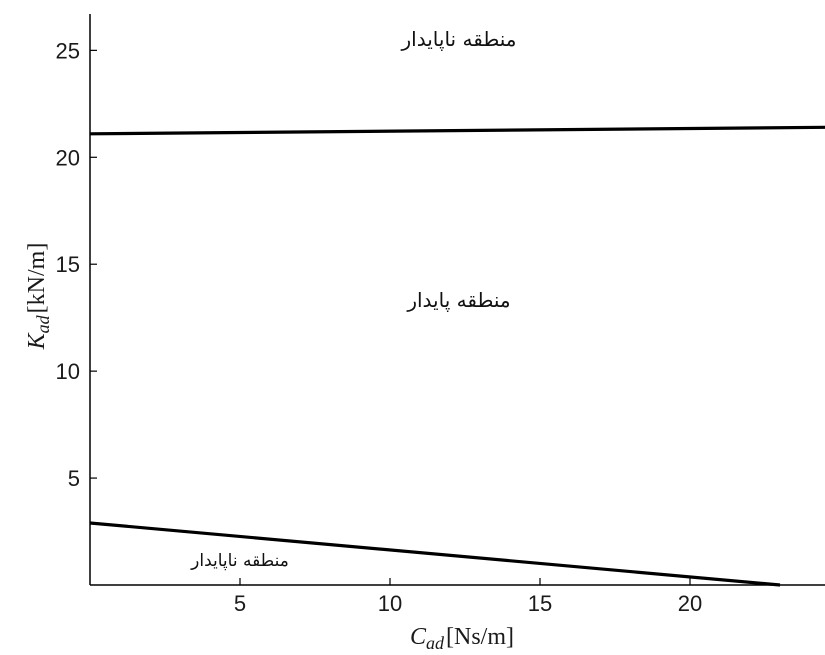 The height and width of the screenshot is (655, 825). Describe the element at coordinates (68, 264) in the screenshot. I see `y-tick-label: 15` at that location.